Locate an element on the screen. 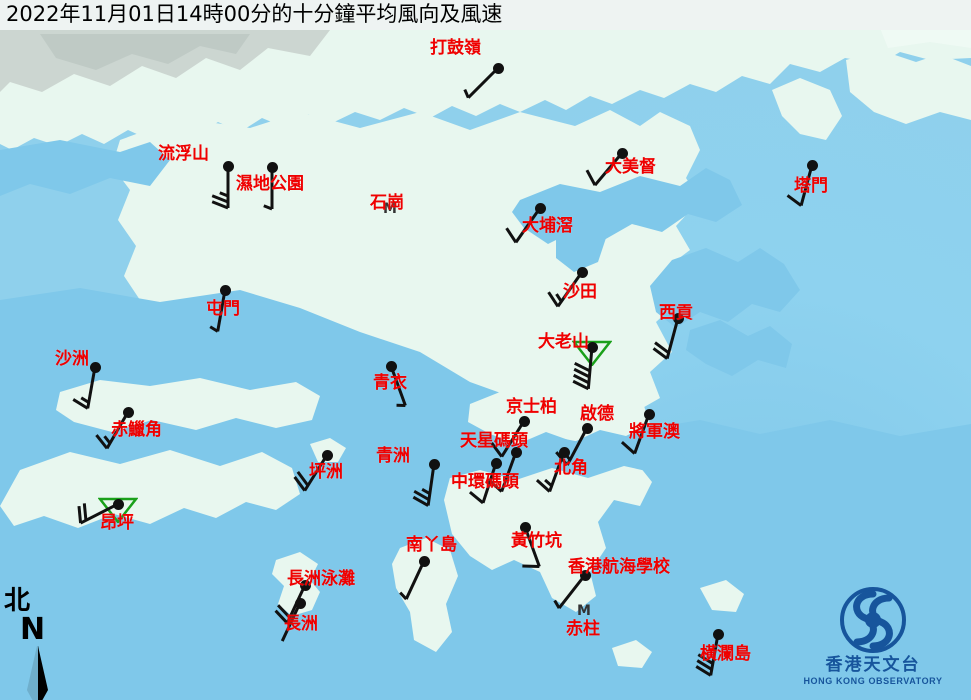 This screenshot has height=700, width=971. station-label: 流浮山 is located at coordinates (183, 154).